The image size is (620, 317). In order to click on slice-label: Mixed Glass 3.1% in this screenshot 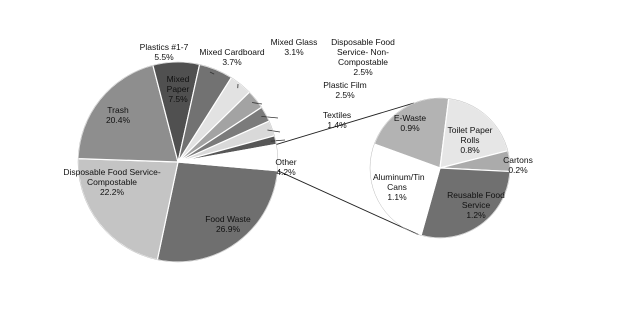, I will do `click(294, 47)`.